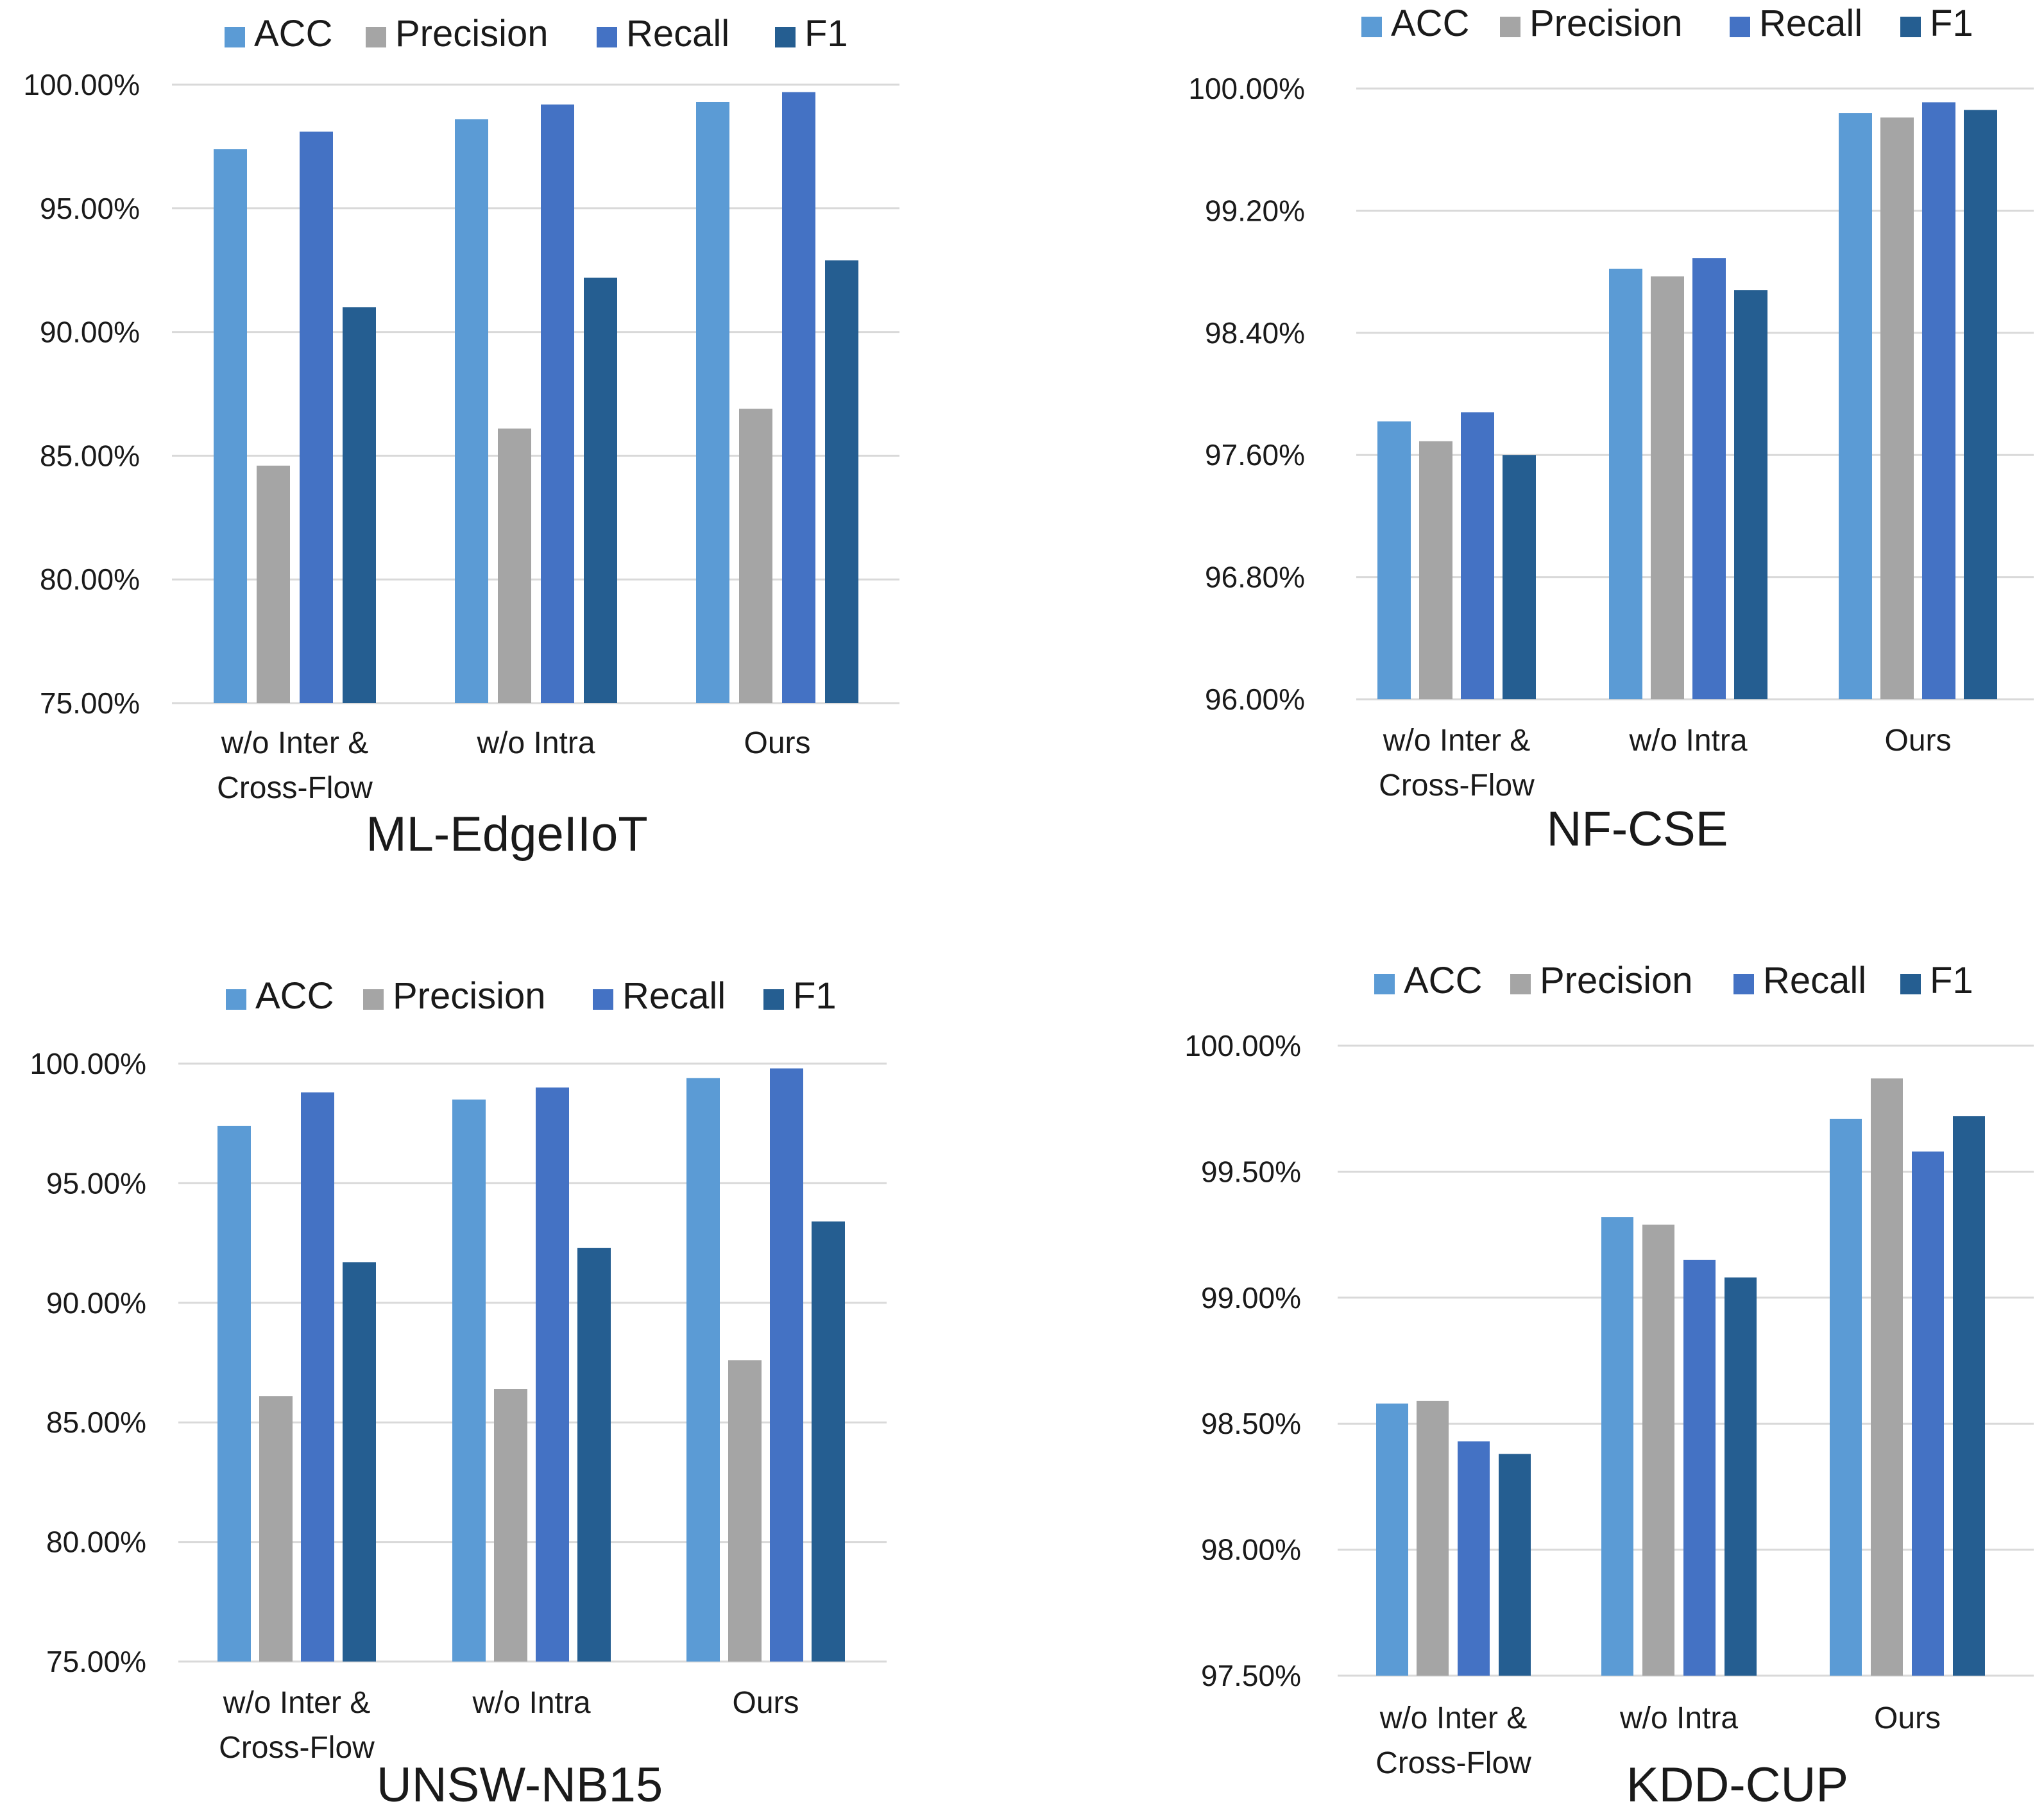  What do you see at coordinates (520, 1785) in the screenshot?
I see `chart-title: UNSW-NB15` at bounding box center [520, 1785].